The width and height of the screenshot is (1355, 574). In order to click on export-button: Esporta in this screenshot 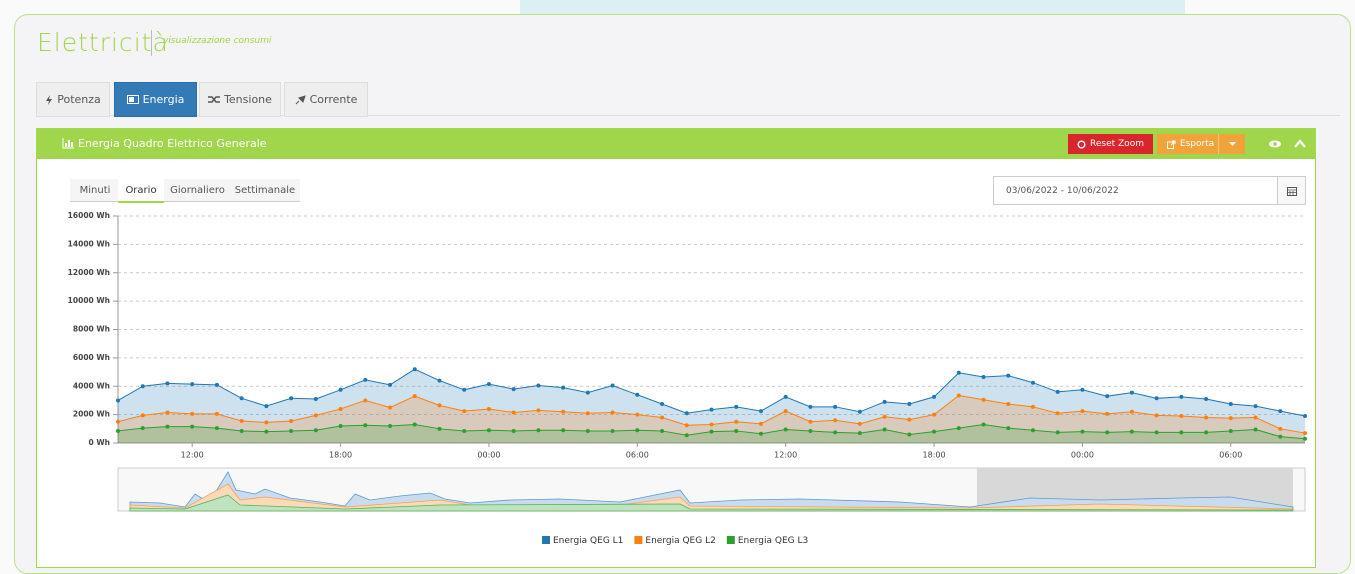, I will do `click(1201, 144)`.